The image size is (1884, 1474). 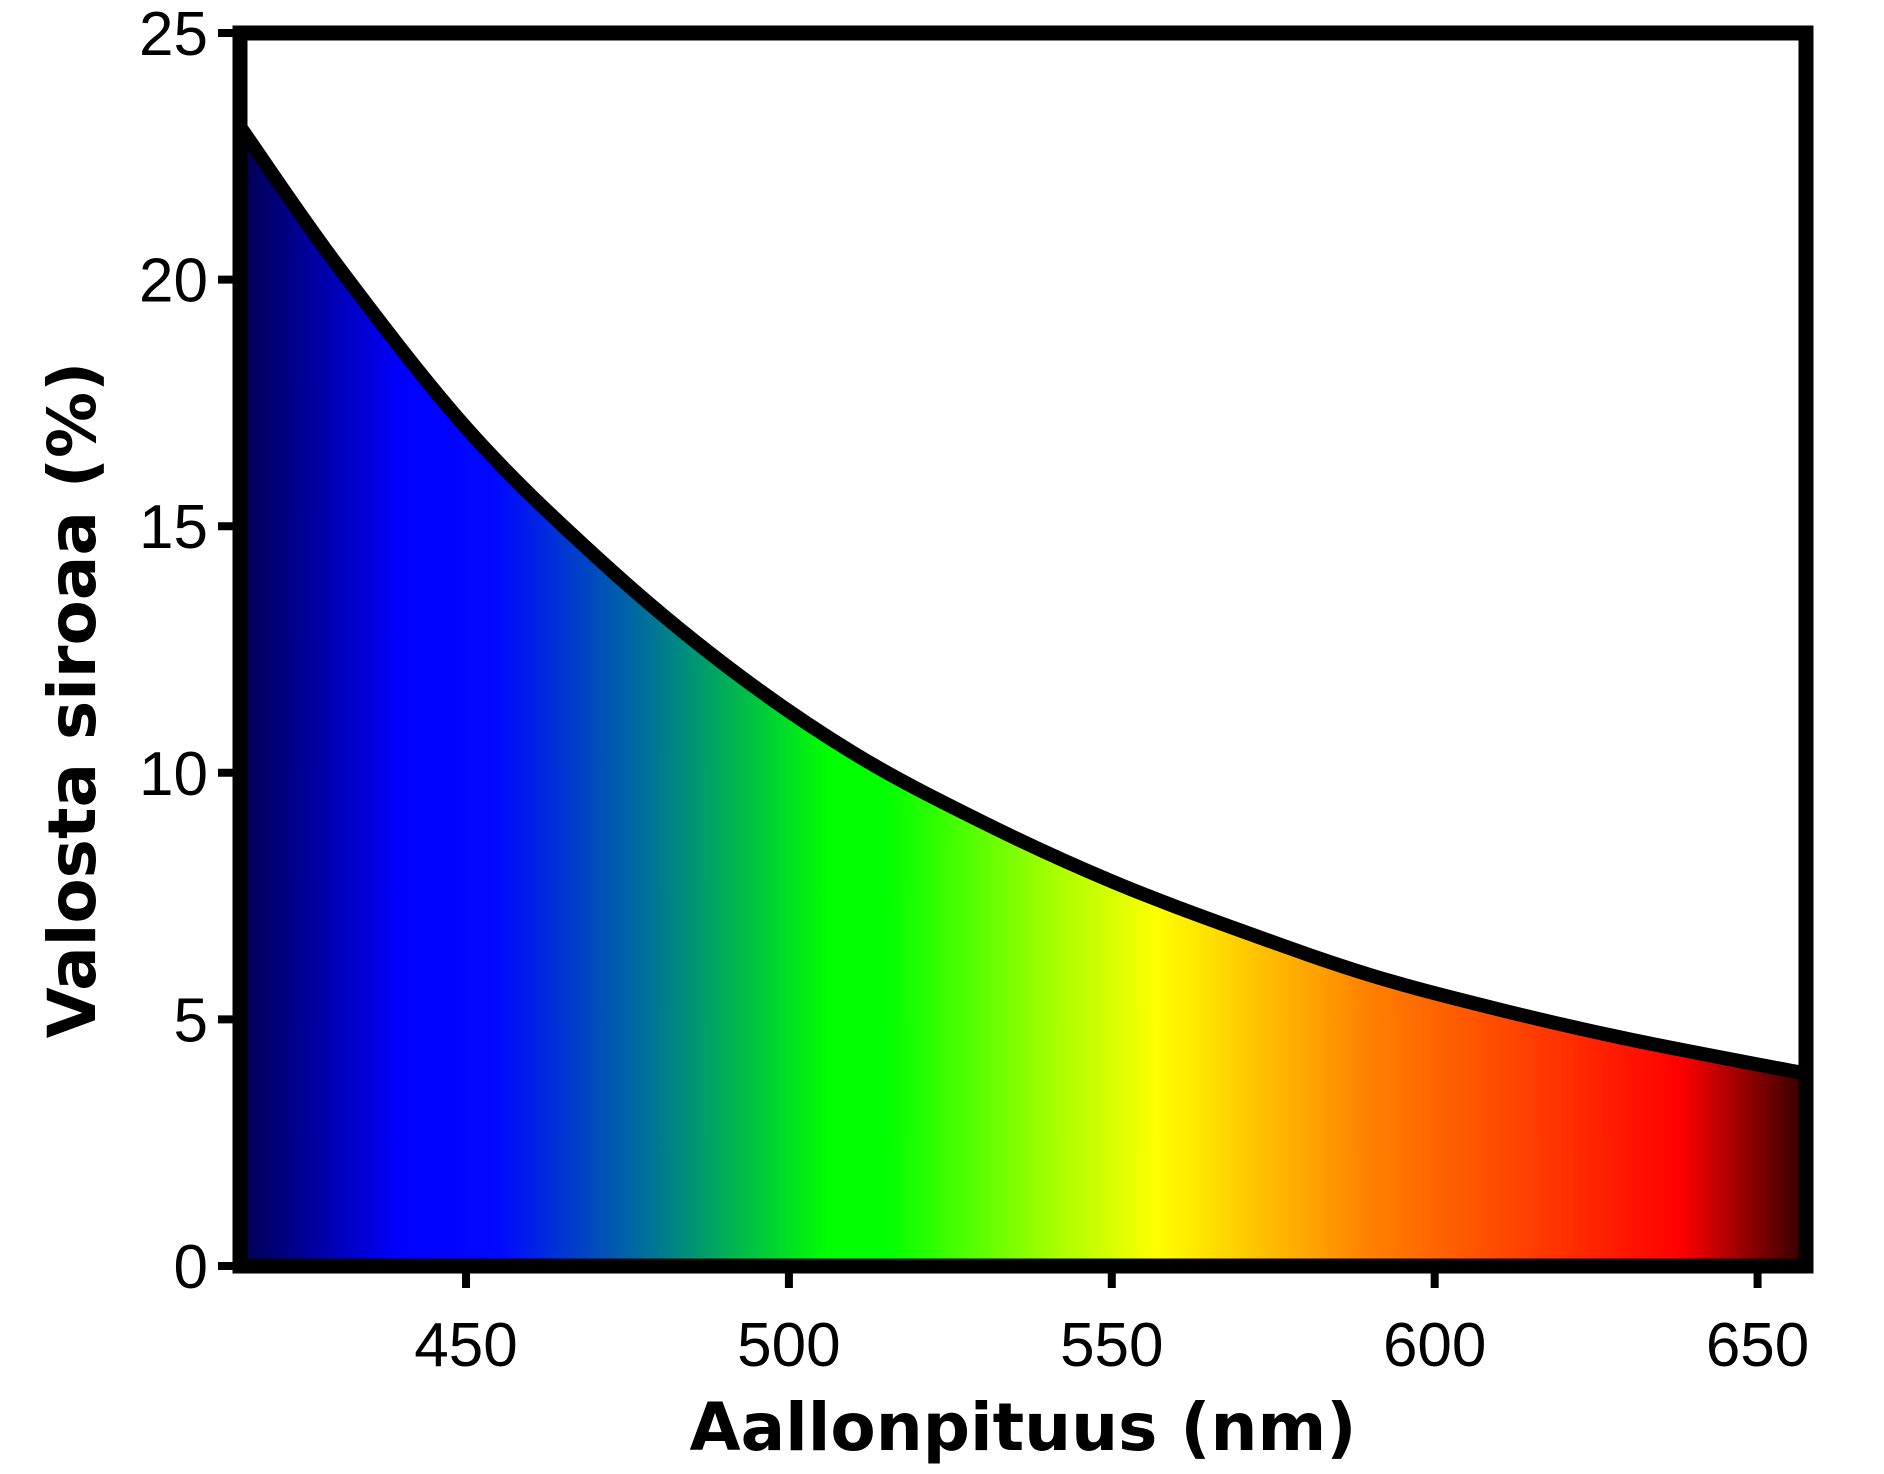 I want to click on y-tick-label: 15, so click(x=173, y=527).